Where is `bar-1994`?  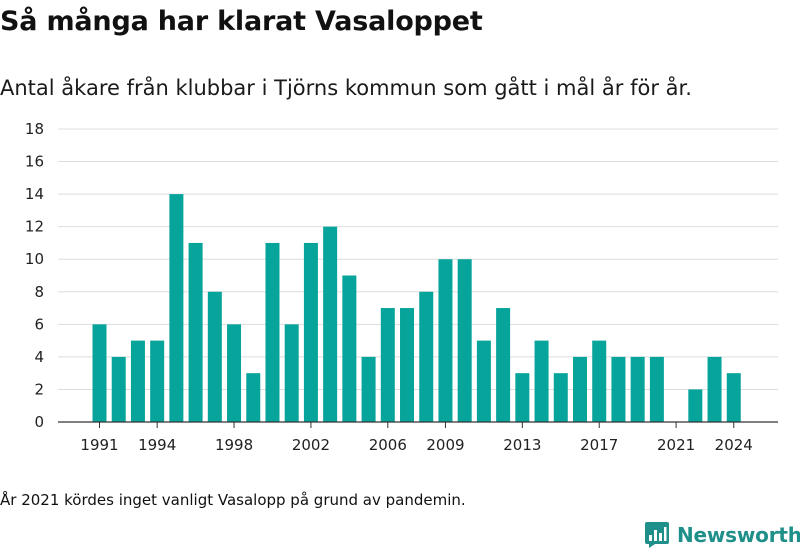
bar-1994 is located at coordinates (157, 381).